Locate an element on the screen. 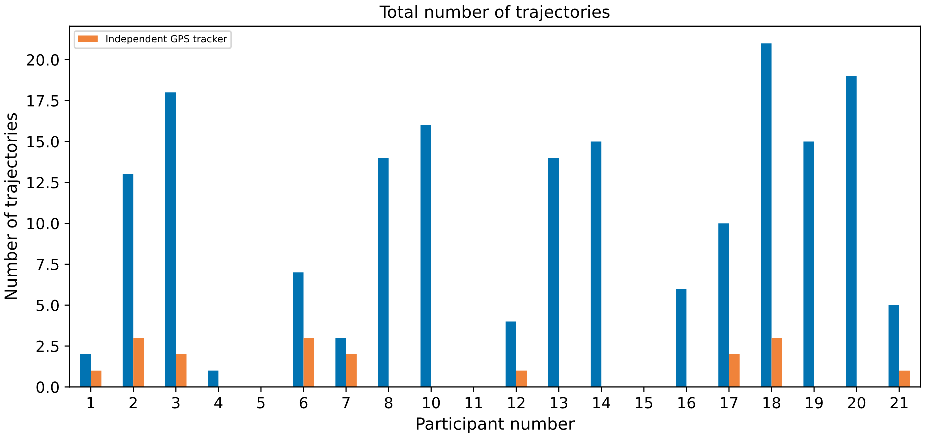  legend-label: Independent GPS tracker is located at coordinates (167, 40).